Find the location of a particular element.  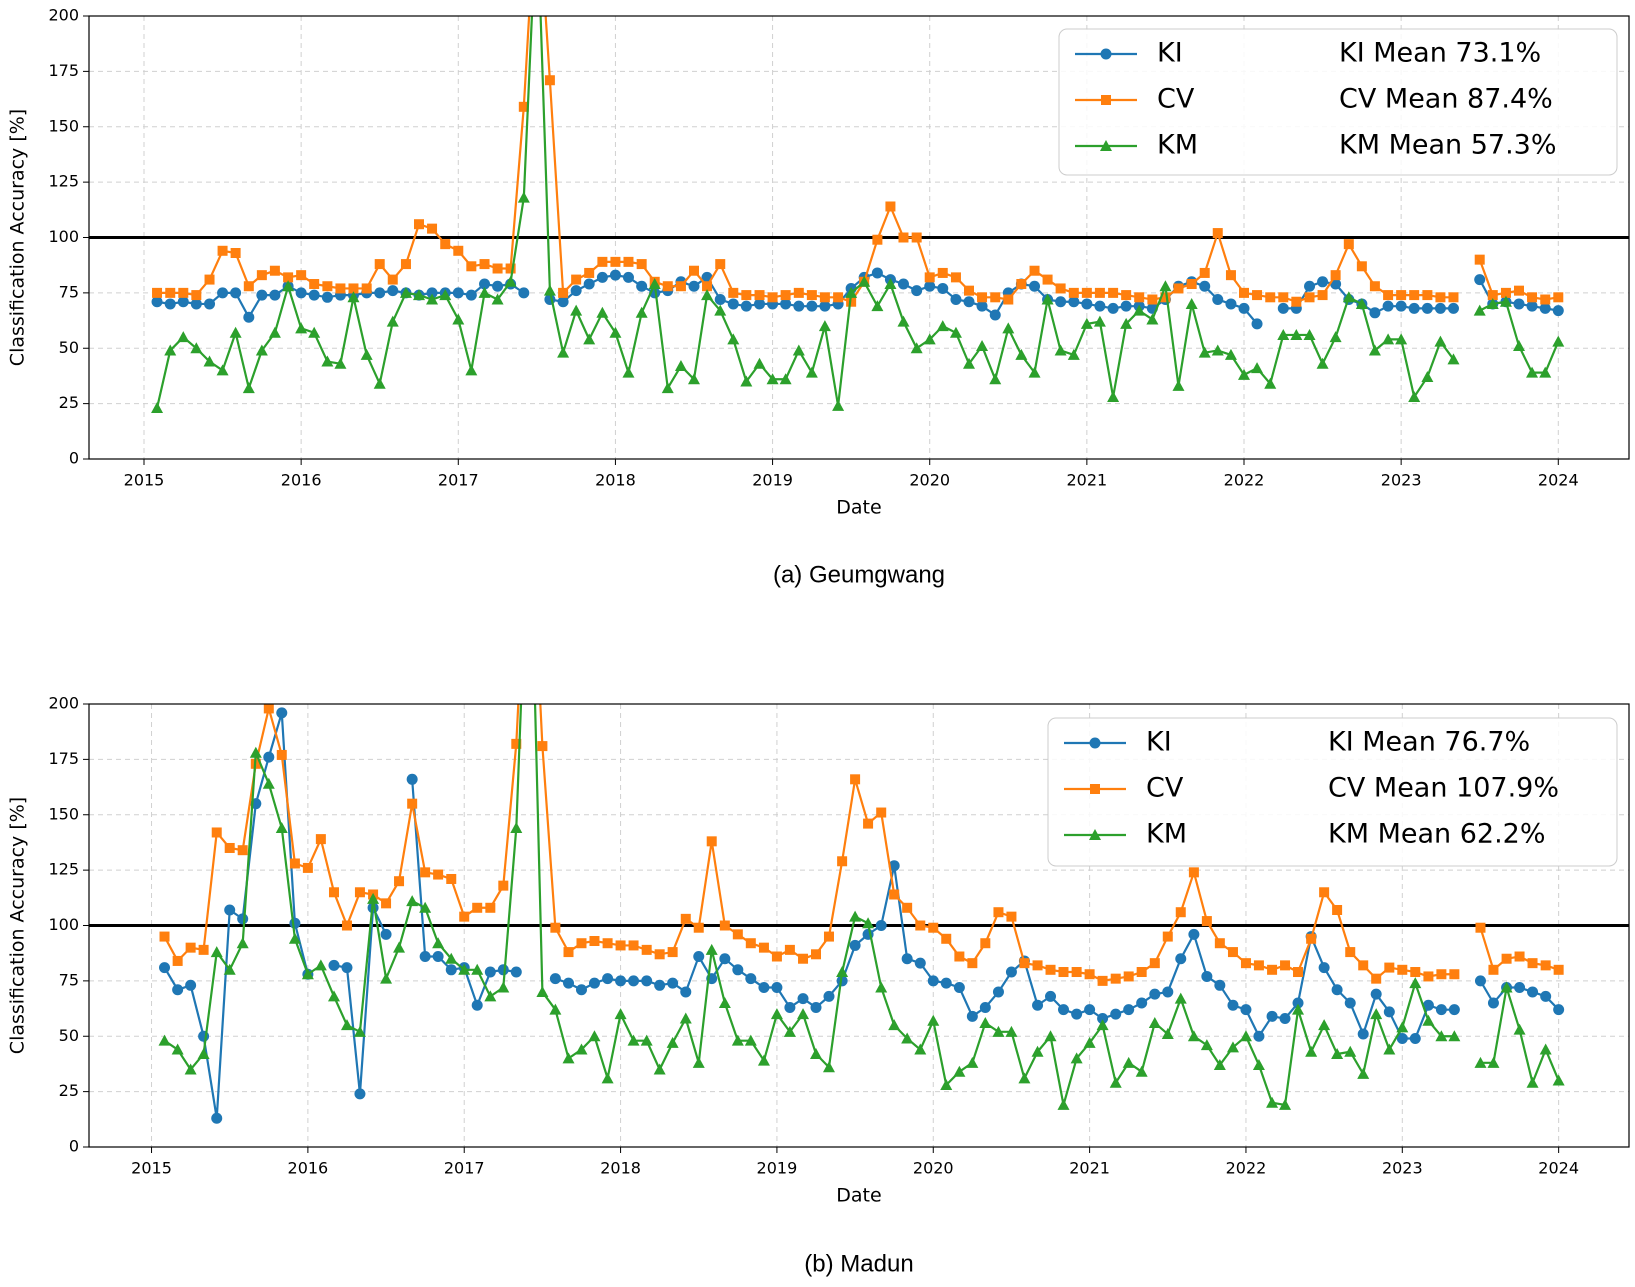

legend-note: KI Mean 73.1% is located at coordinates (1440, 53).